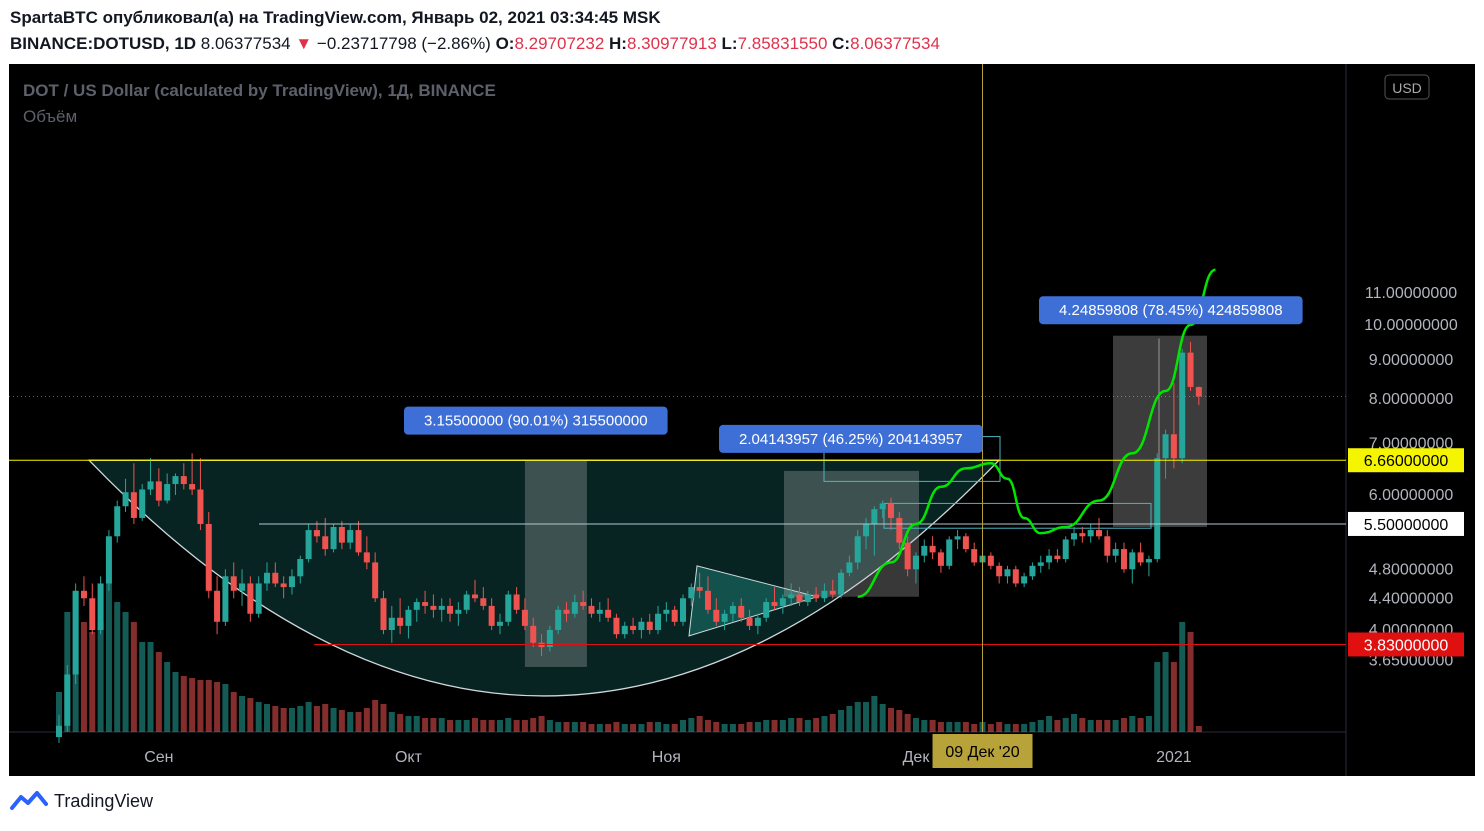  I want to click on crosshair-date-text: 09 Дек '20, so click(982, 752).